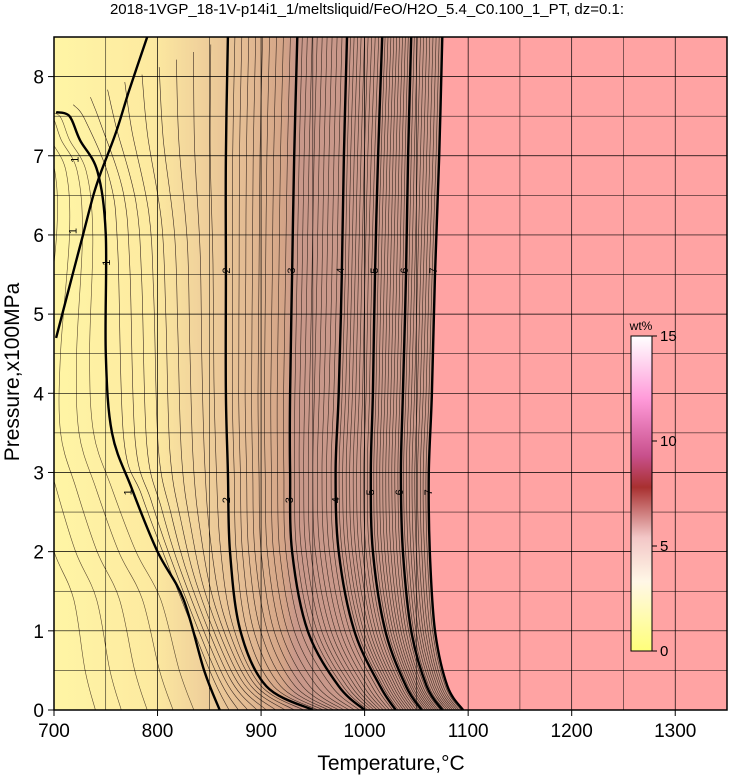 The width and height of the screenshot is (734, 776). I want to click on contour-label: 4, so click(341, 271).